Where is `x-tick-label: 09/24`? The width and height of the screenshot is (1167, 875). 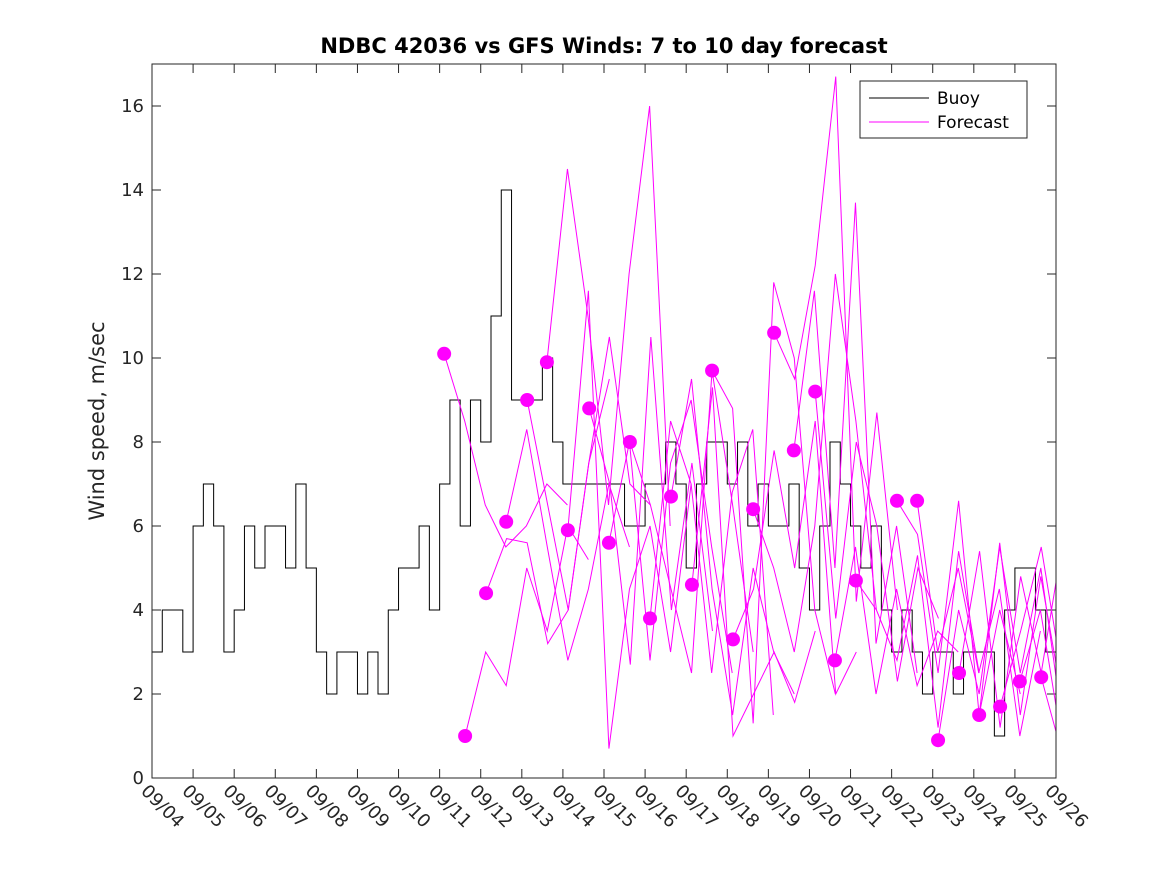
x-tick-label: 09/24 is located at coordinates (984, 807).